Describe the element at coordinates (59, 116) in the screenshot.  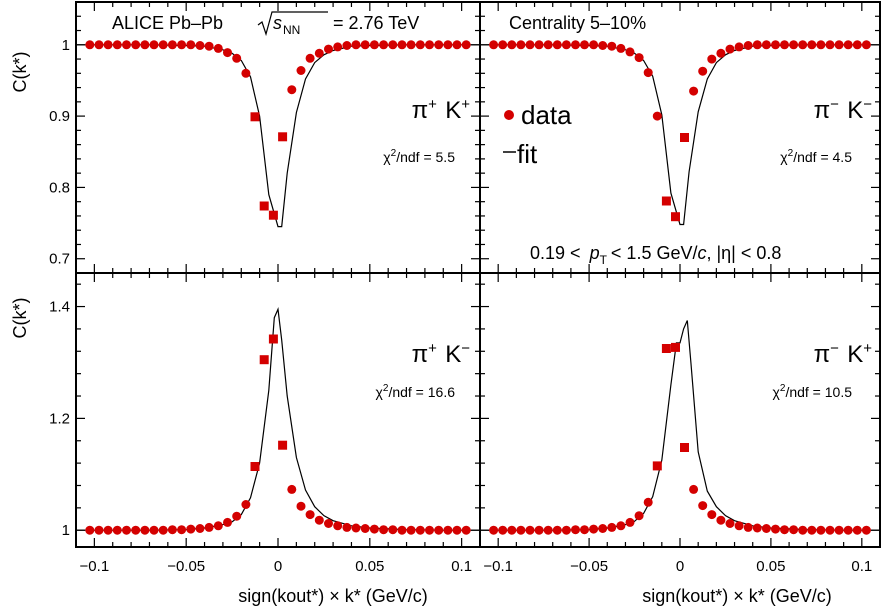
I see `y-tick-label: 0.9` at that location.